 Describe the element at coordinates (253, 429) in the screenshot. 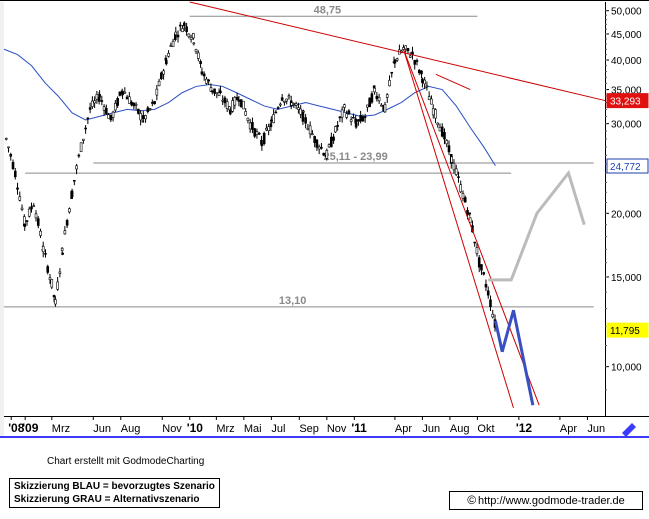

I see `x-tick-label: Mai` at that location.